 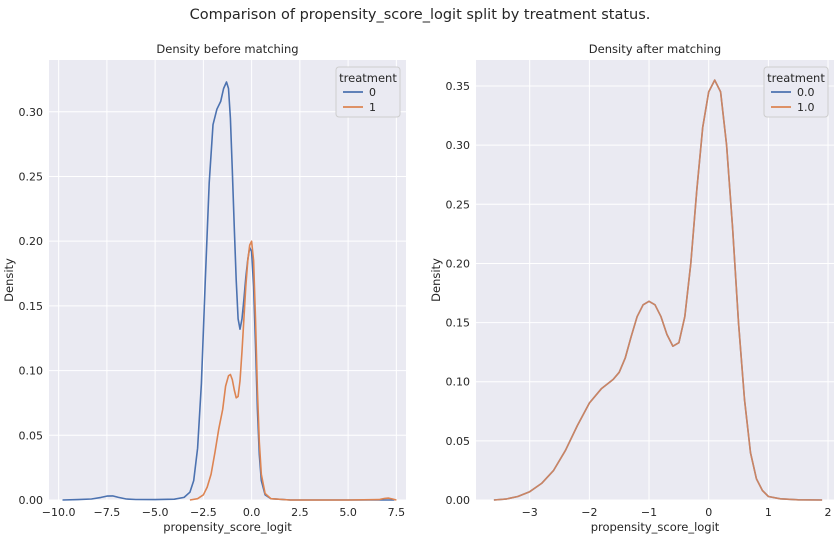 What do you see at coordinates (768, 512) in the screenshot?
I see `x-tick-label: 1` at bounding box center [768, 512].